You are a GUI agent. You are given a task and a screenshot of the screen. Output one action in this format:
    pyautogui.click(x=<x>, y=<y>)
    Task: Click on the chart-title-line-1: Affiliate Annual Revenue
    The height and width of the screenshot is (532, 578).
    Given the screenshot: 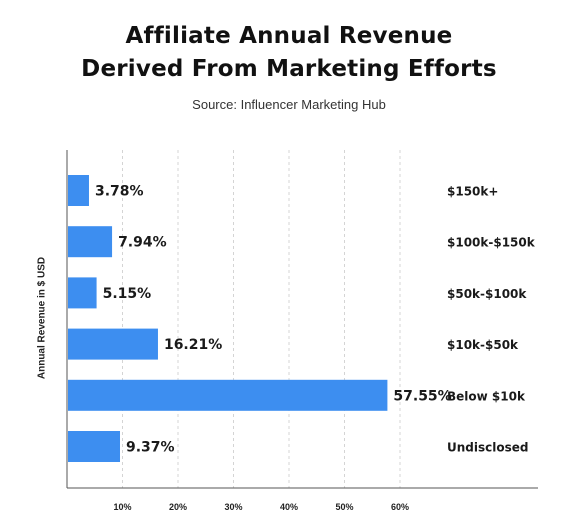 What is the action you would take?
    pyautogui.click(x=289, y=36)
    